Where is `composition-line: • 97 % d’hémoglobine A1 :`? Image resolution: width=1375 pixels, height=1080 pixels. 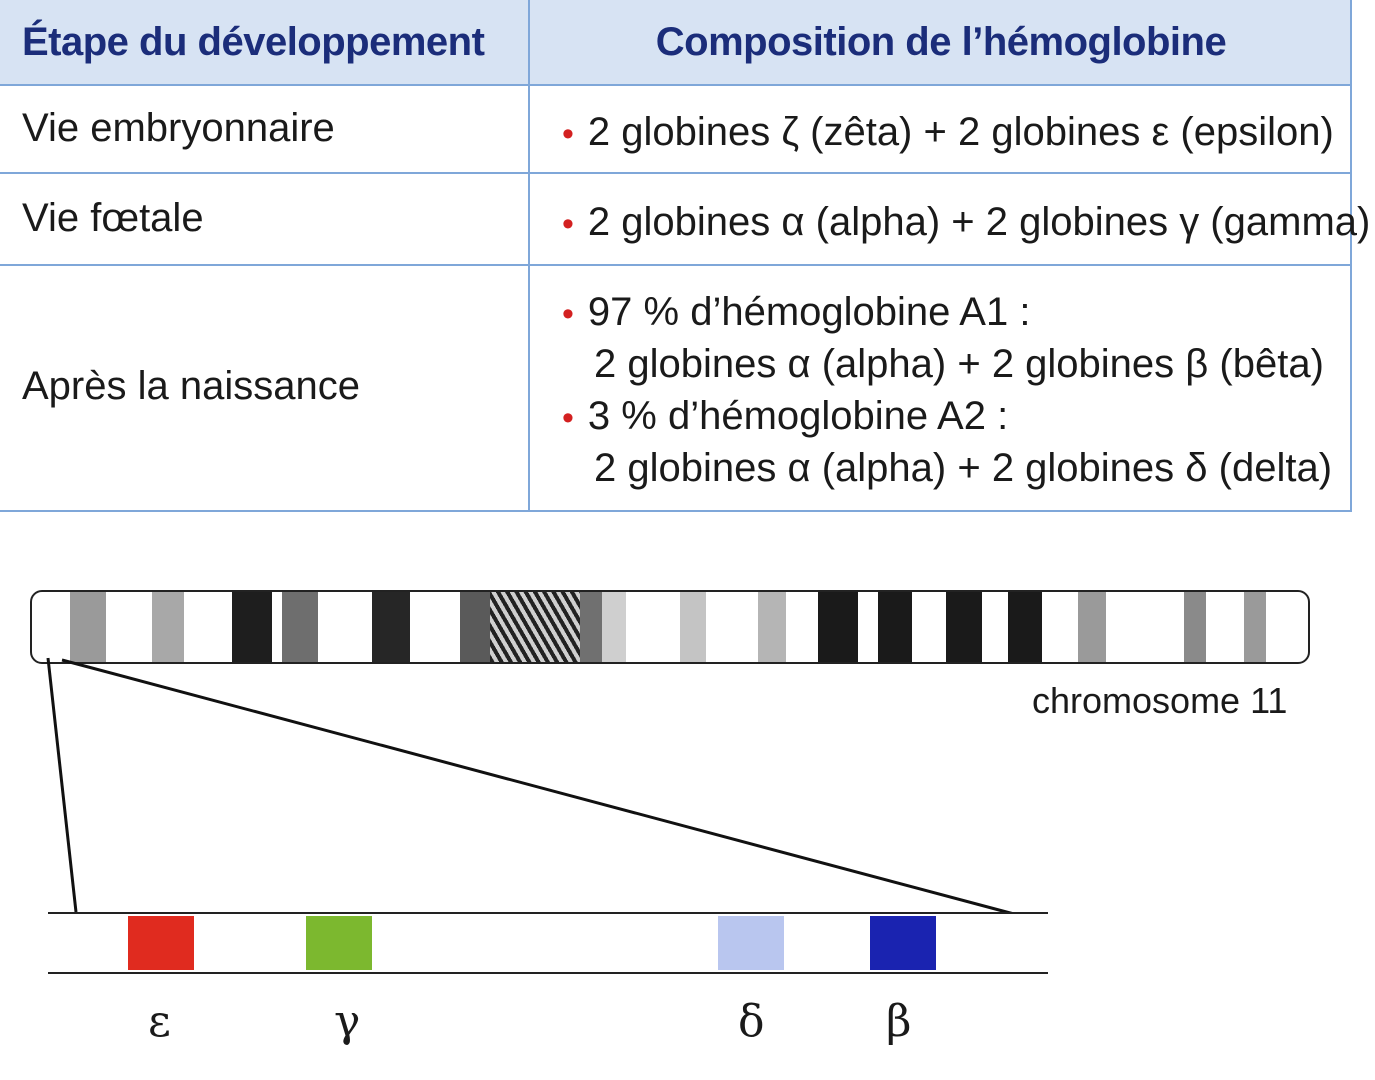 composition-line: • 97 % d’hémoglobine A1 : is located at coordinates (796, 312).